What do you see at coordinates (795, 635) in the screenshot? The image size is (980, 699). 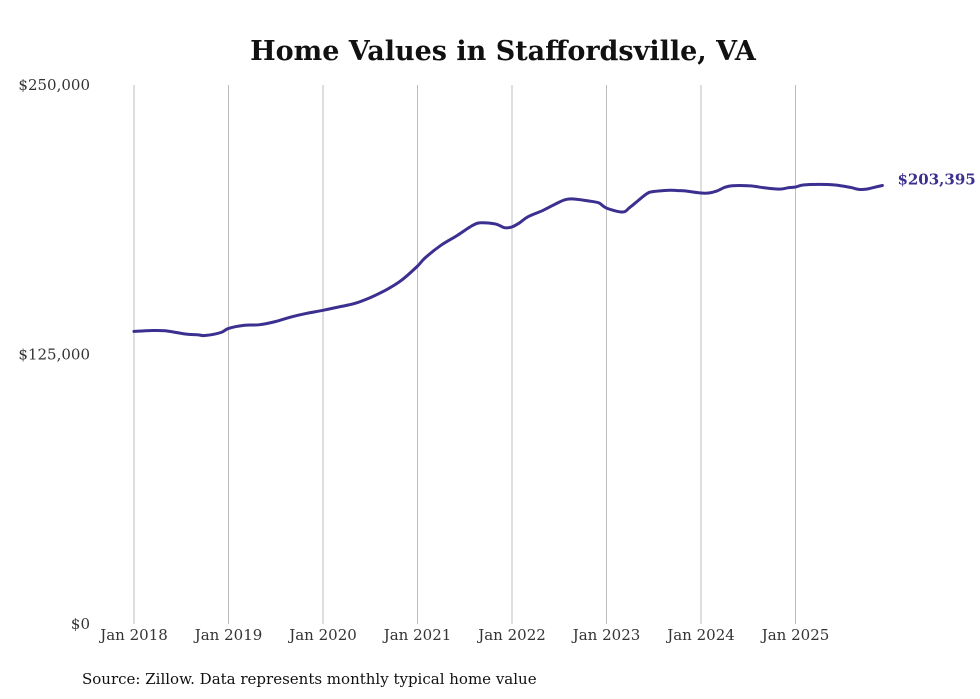 I see `x-tick-label: Jan 2025` at bounding box center [795, 635].